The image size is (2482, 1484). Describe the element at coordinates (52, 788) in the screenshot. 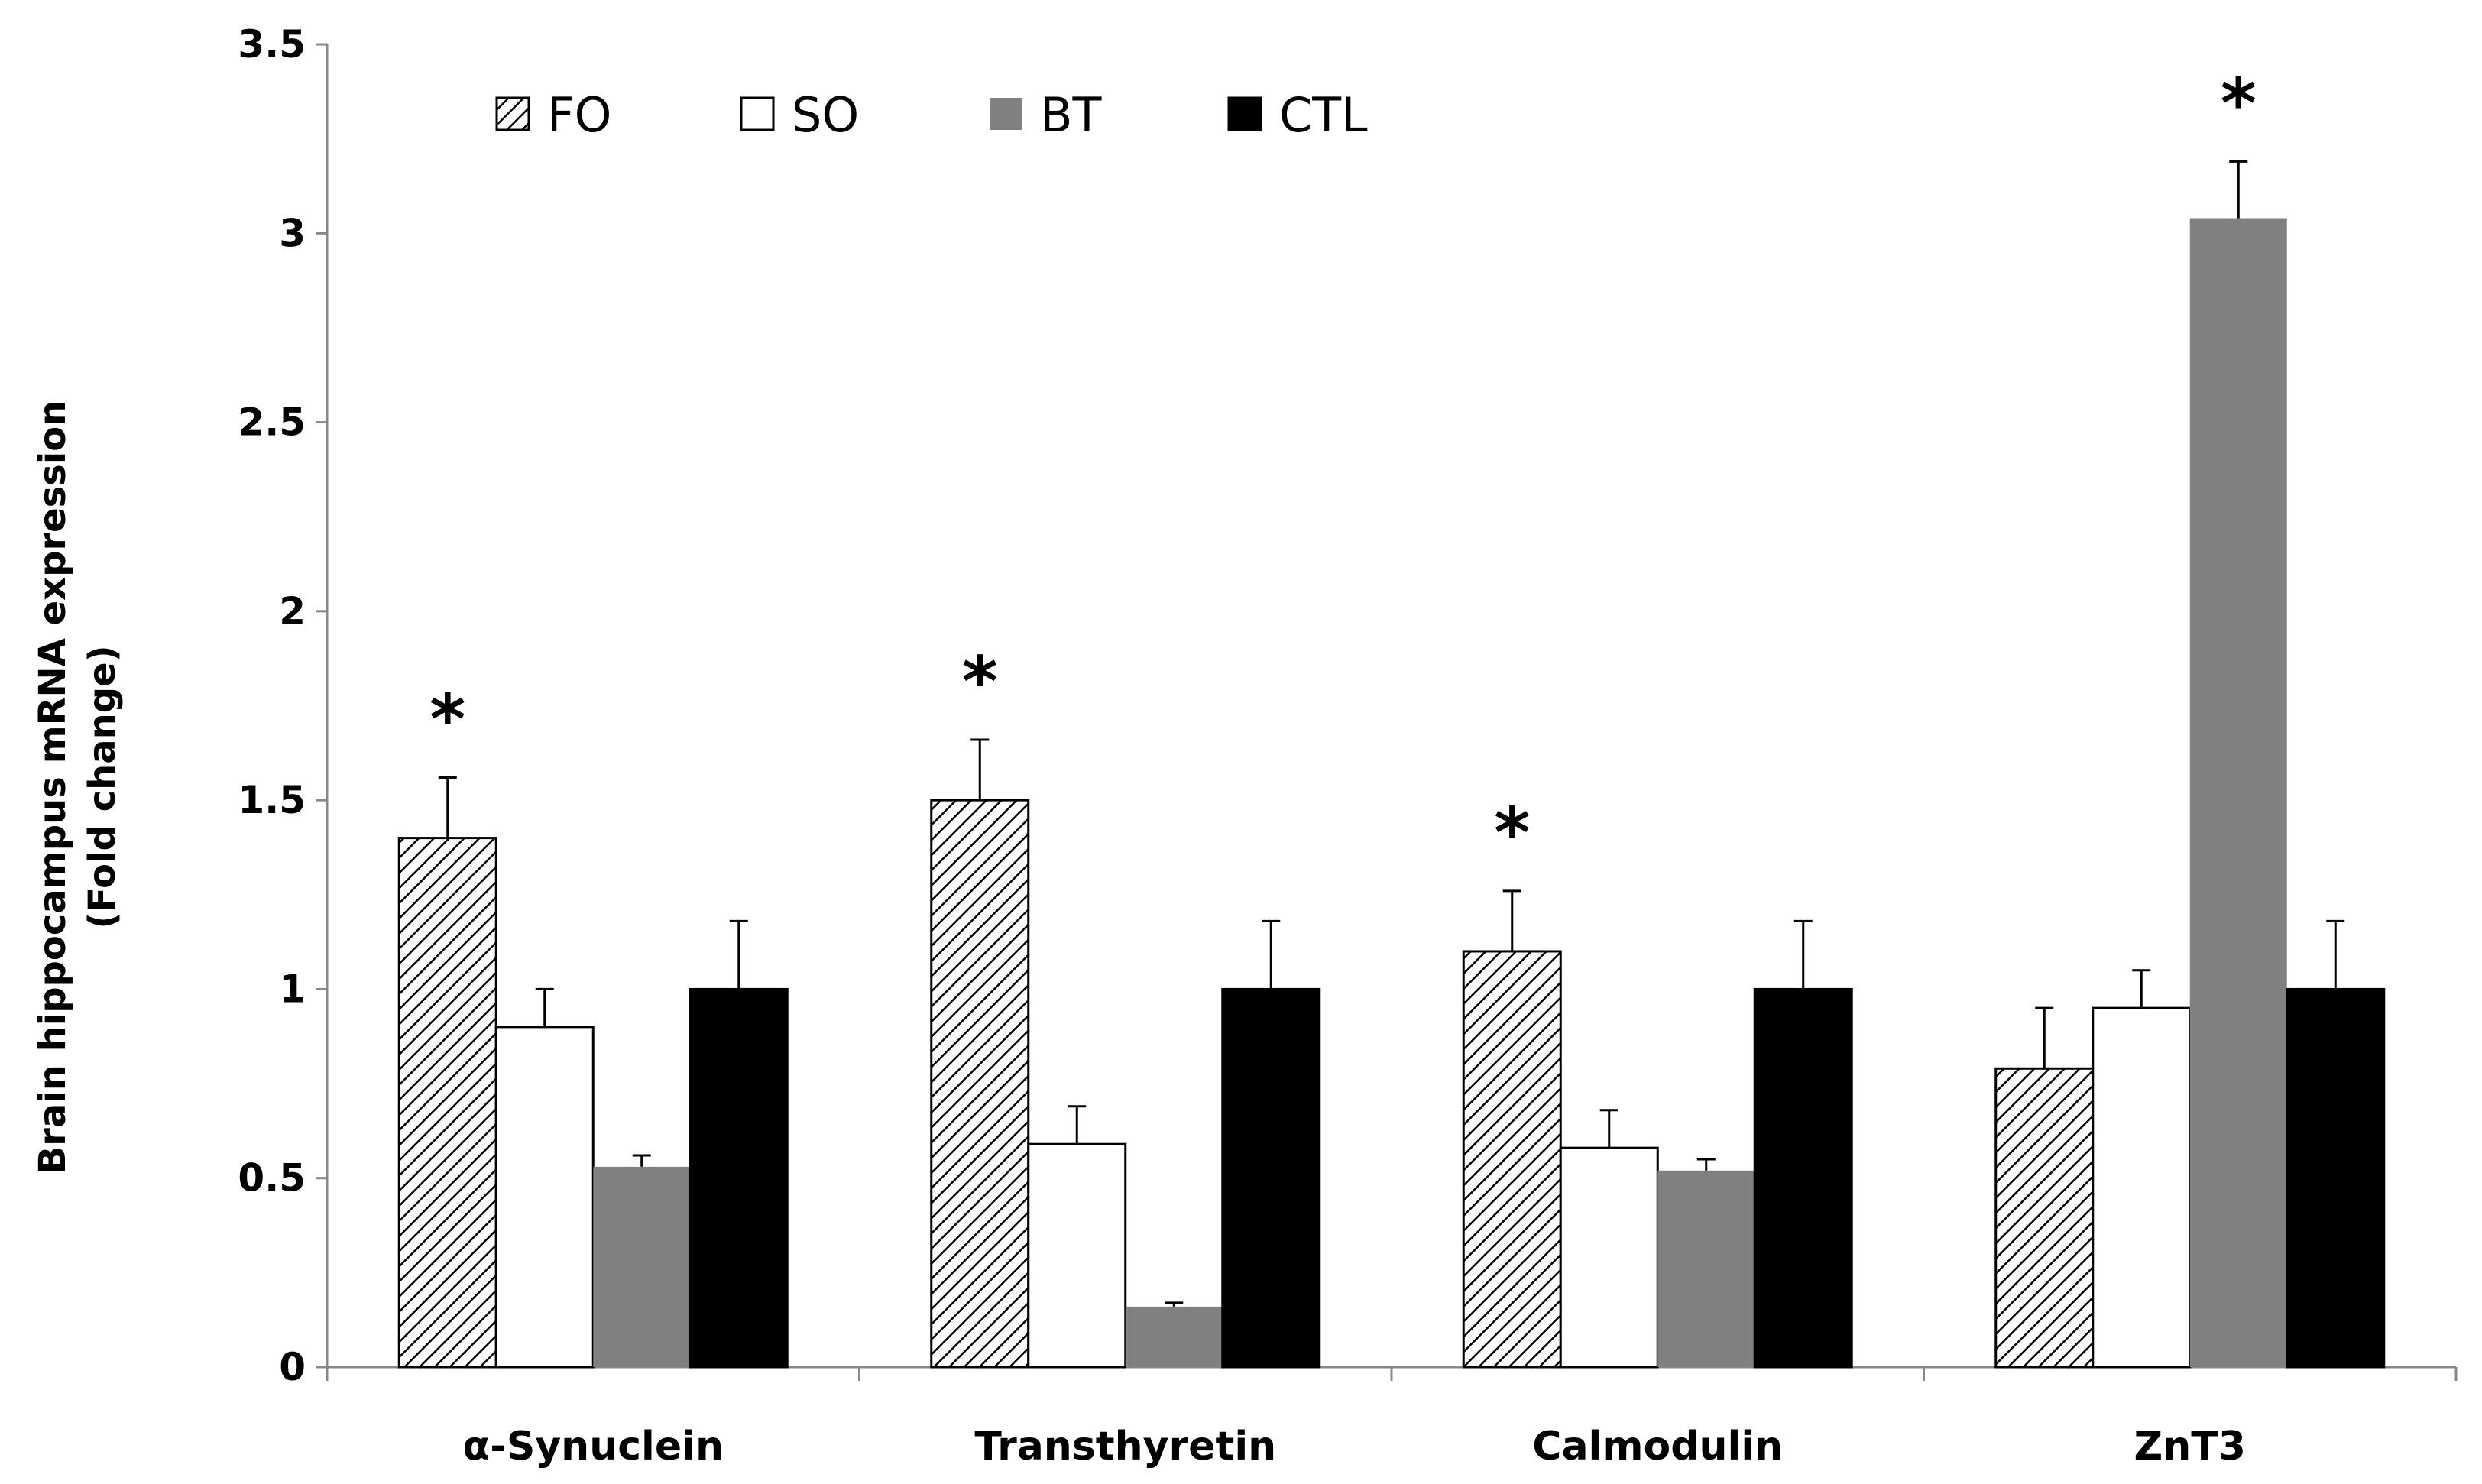

I see `y-axis-title-line1: Brain hippocampus mRNA expression` at that location.